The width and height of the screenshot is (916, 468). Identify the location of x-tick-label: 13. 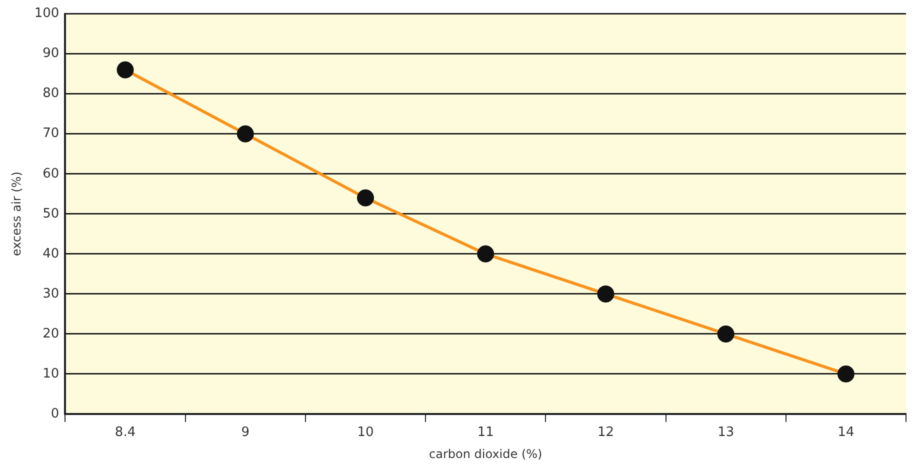
(726, 432).